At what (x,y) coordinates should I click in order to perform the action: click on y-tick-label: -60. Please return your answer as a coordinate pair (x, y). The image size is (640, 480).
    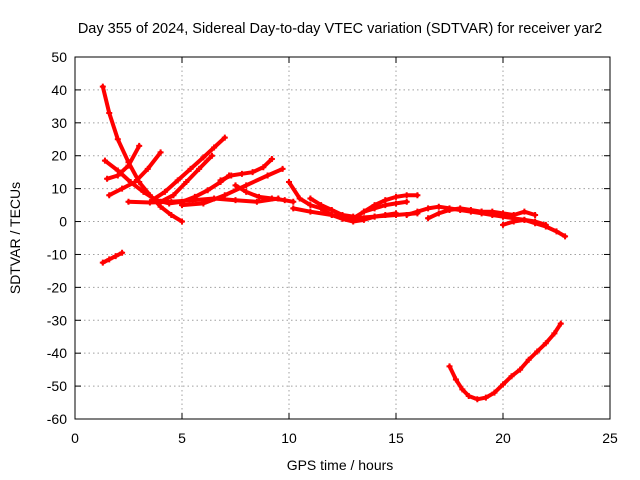
    Looking at the image, I should click on (57, 419).